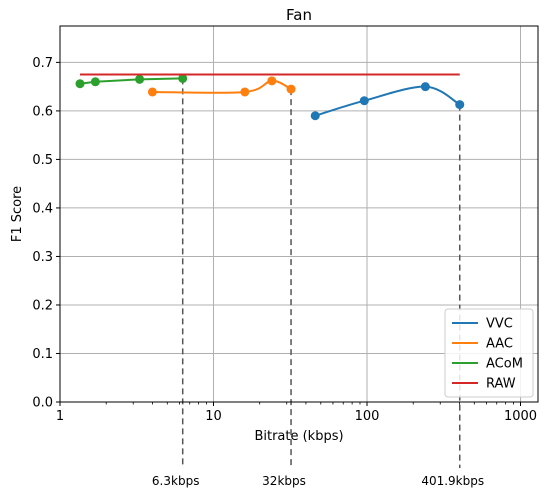 This screenshot has height=495, width=550. Describe the element at coordinates (299, 15) in the screenshot. I see `chart-title: Fan` at that location.